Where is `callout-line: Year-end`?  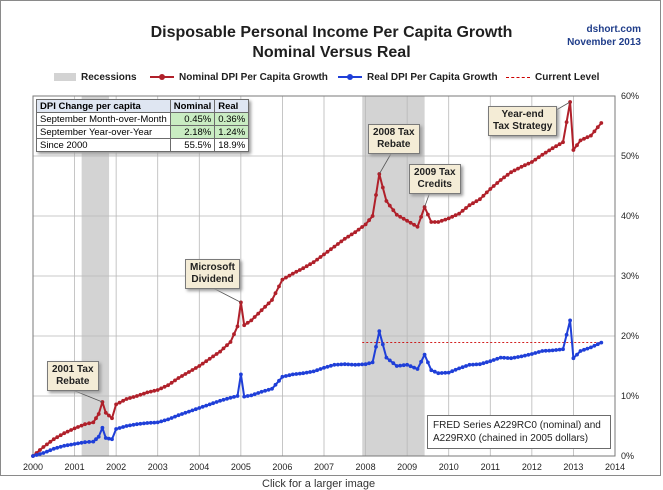 callout-line: Year-end is located at coordinates (522, 114).